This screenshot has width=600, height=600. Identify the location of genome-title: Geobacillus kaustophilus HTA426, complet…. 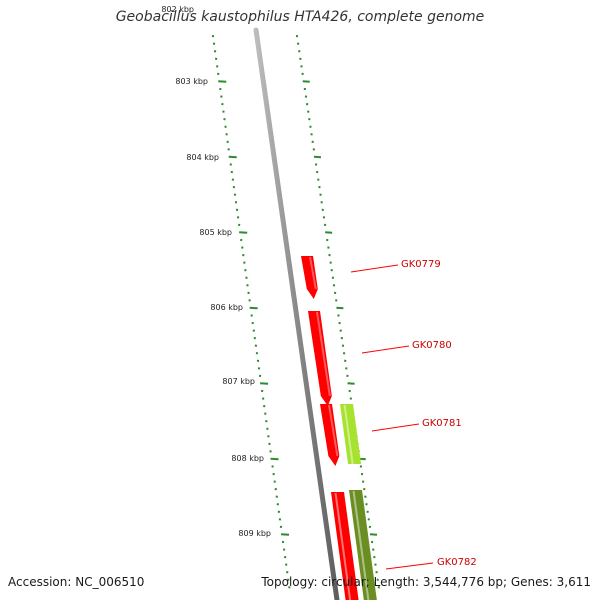
(300, 17).